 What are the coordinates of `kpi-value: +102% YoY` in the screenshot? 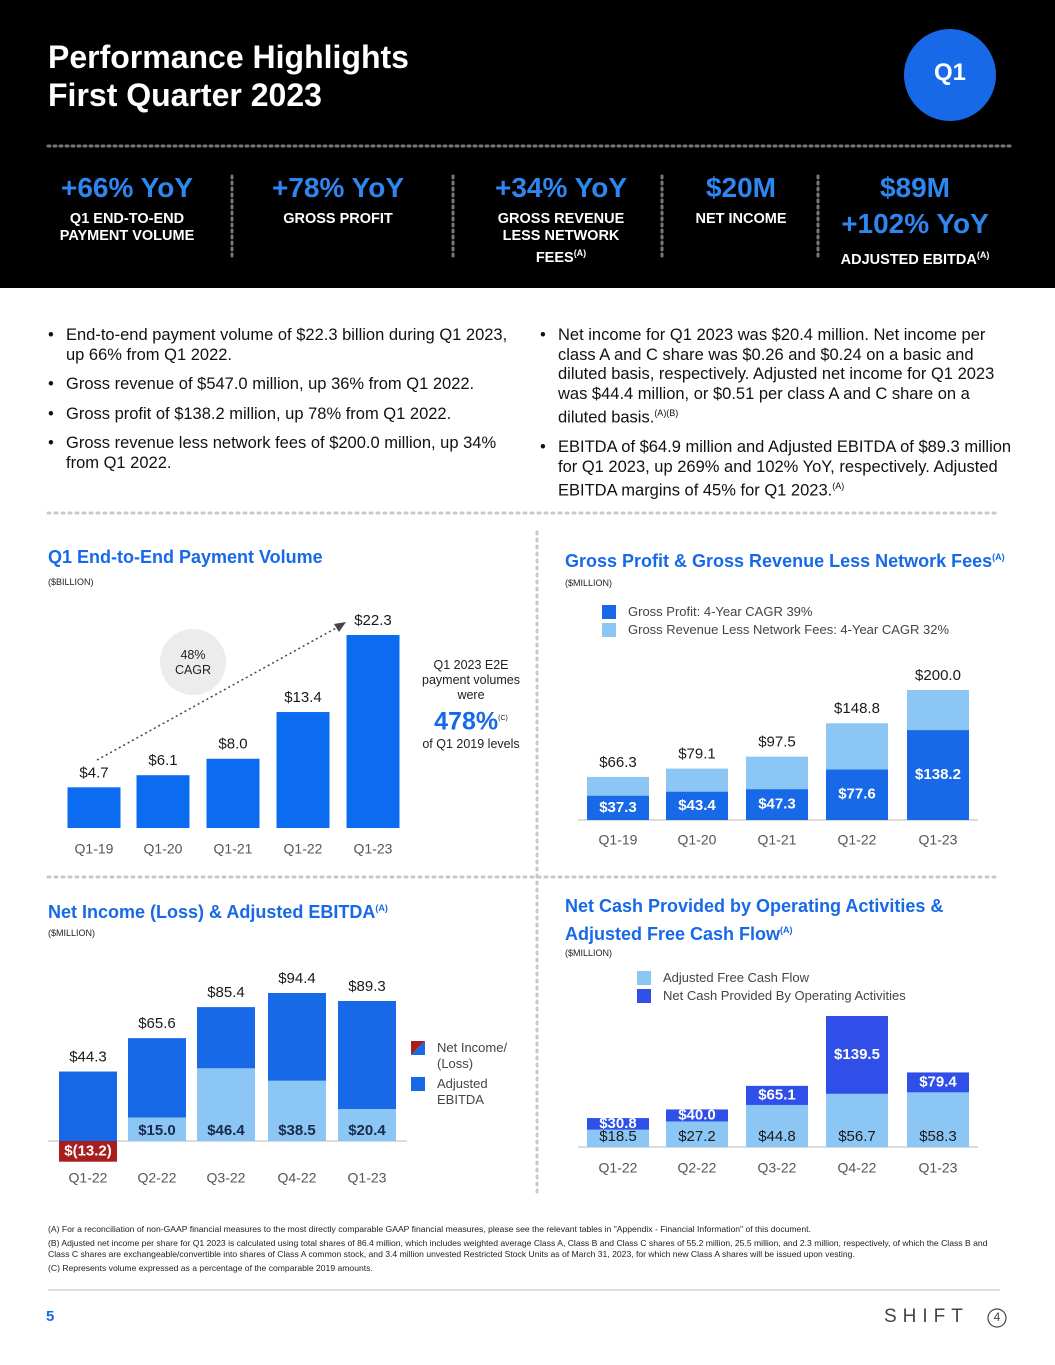 It's located at (915, 223).